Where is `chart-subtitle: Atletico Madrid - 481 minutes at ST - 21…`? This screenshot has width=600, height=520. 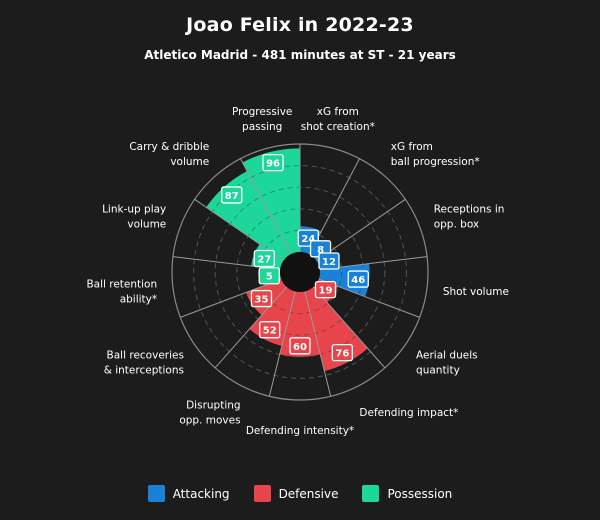 chart-subtitle: Atletico Madrid - 481 minutes at ST - 21… is located at coordinates (300, 55).